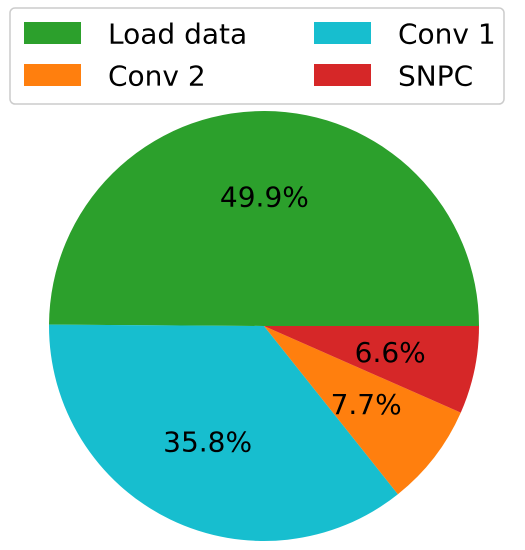 This screenshot has width=525, height=550. I want to click on legend-label-conv-2: Conv 2, so click(157, 76).